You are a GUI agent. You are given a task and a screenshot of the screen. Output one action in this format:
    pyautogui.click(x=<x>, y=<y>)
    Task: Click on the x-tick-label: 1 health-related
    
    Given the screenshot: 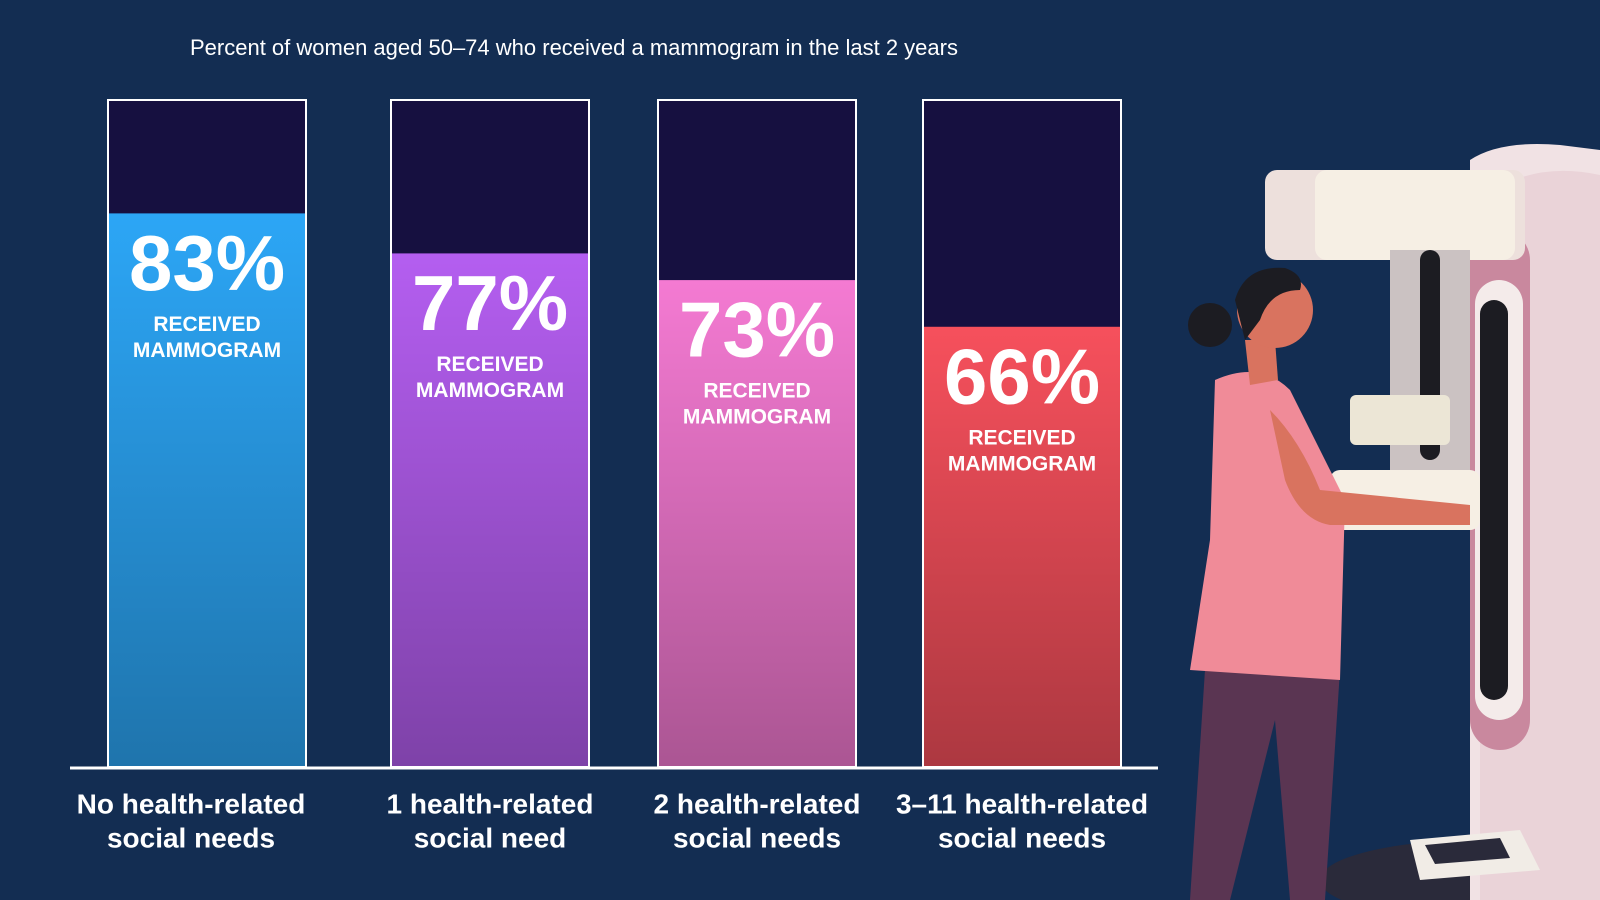 What is the action you would take?
    pyautogui.click(x=490, y=803)
    